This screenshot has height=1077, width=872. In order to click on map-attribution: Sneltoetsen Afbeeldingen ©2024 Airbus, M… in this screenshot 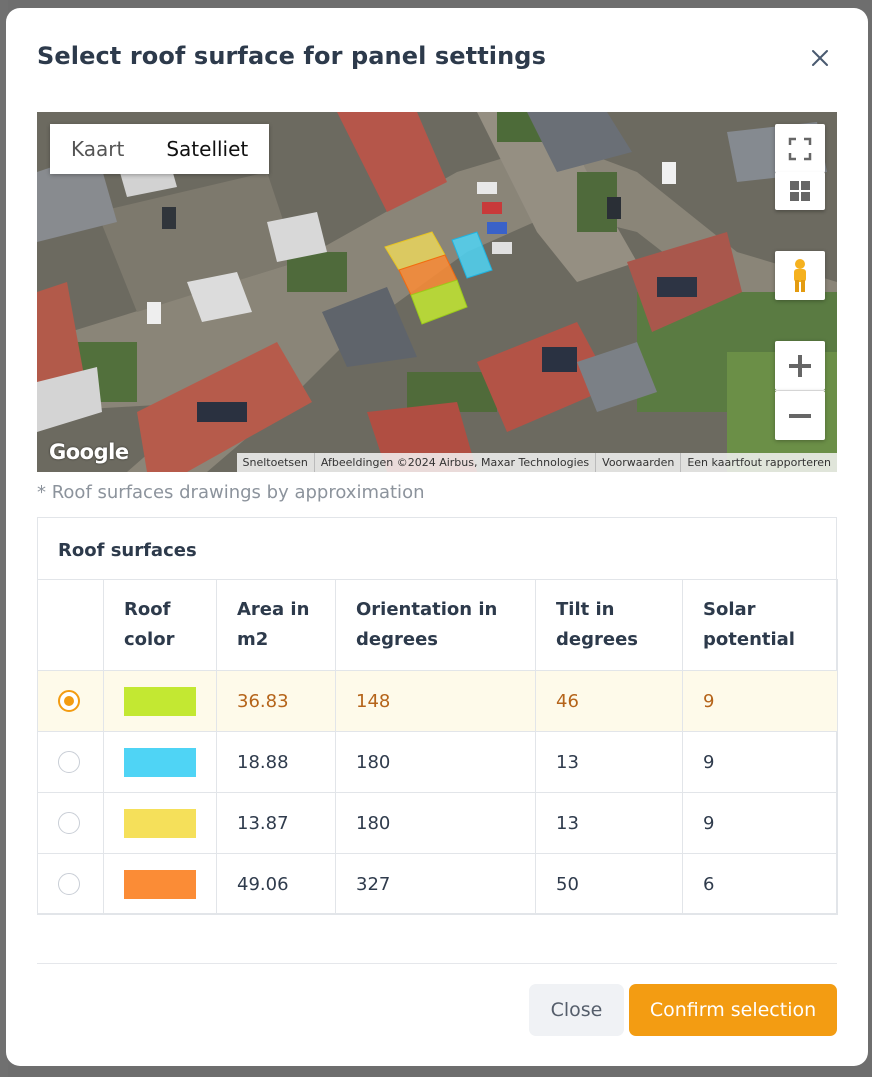, I will do `click(536, 462)`.